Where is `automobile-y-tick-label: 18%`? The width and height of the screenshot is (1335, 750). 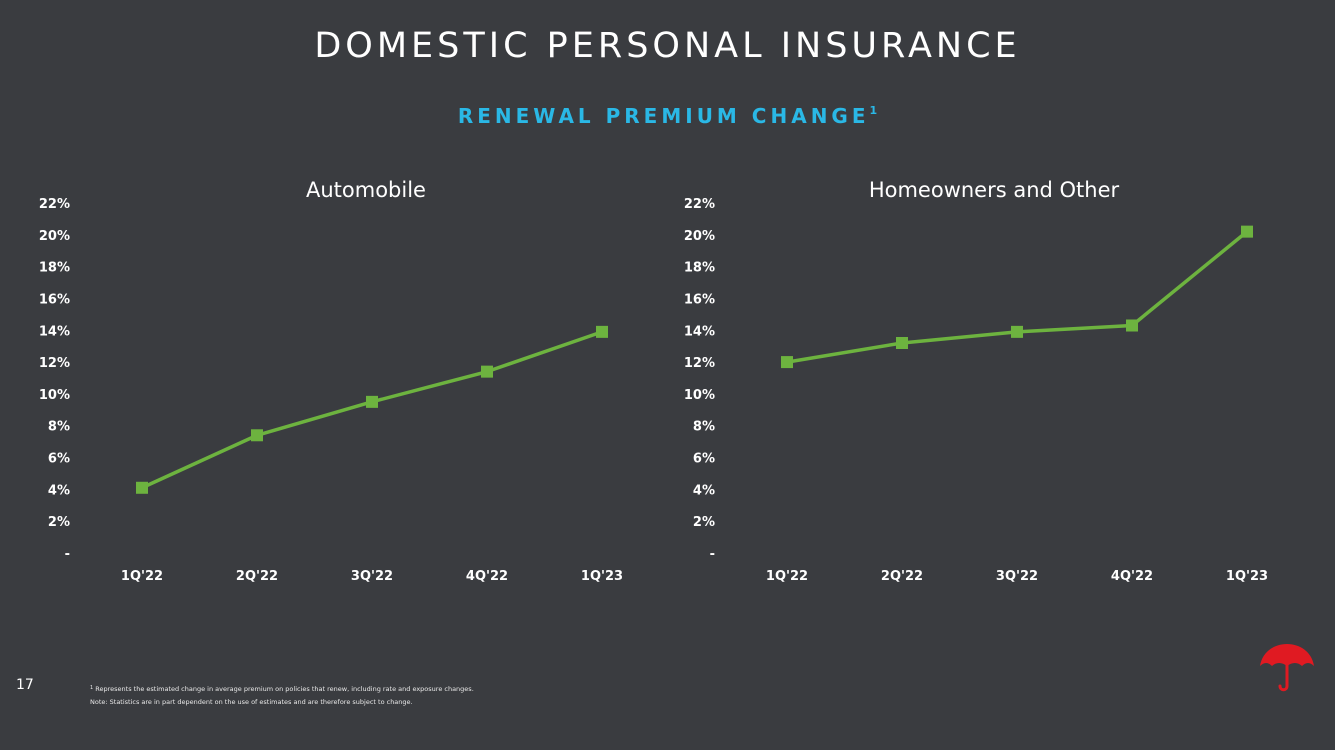 automobile-y-tick-label: 18% is located at coordinates (54, 268).